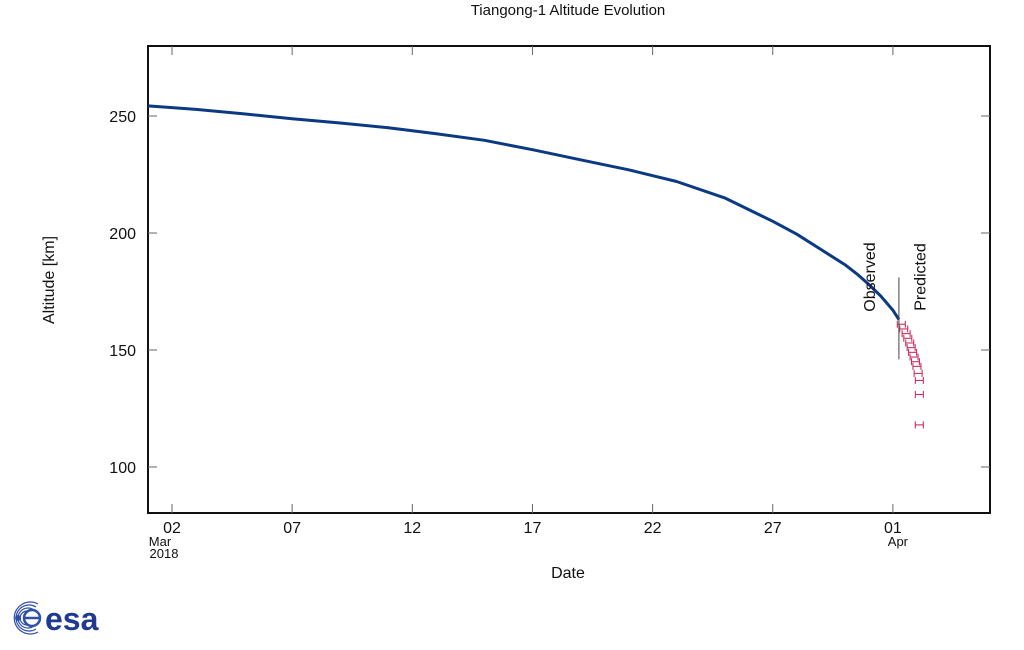 The image size is (1024, 650). Describe the element at coordinates (172, 528) in the screenshot. I see `x-tick-label: 02` at that location.